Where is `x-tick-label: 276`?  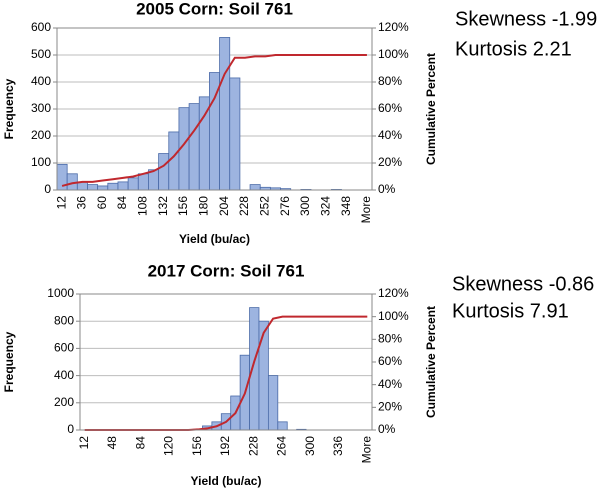 x-tick-label: 276 is located at coordinates (285, 206).